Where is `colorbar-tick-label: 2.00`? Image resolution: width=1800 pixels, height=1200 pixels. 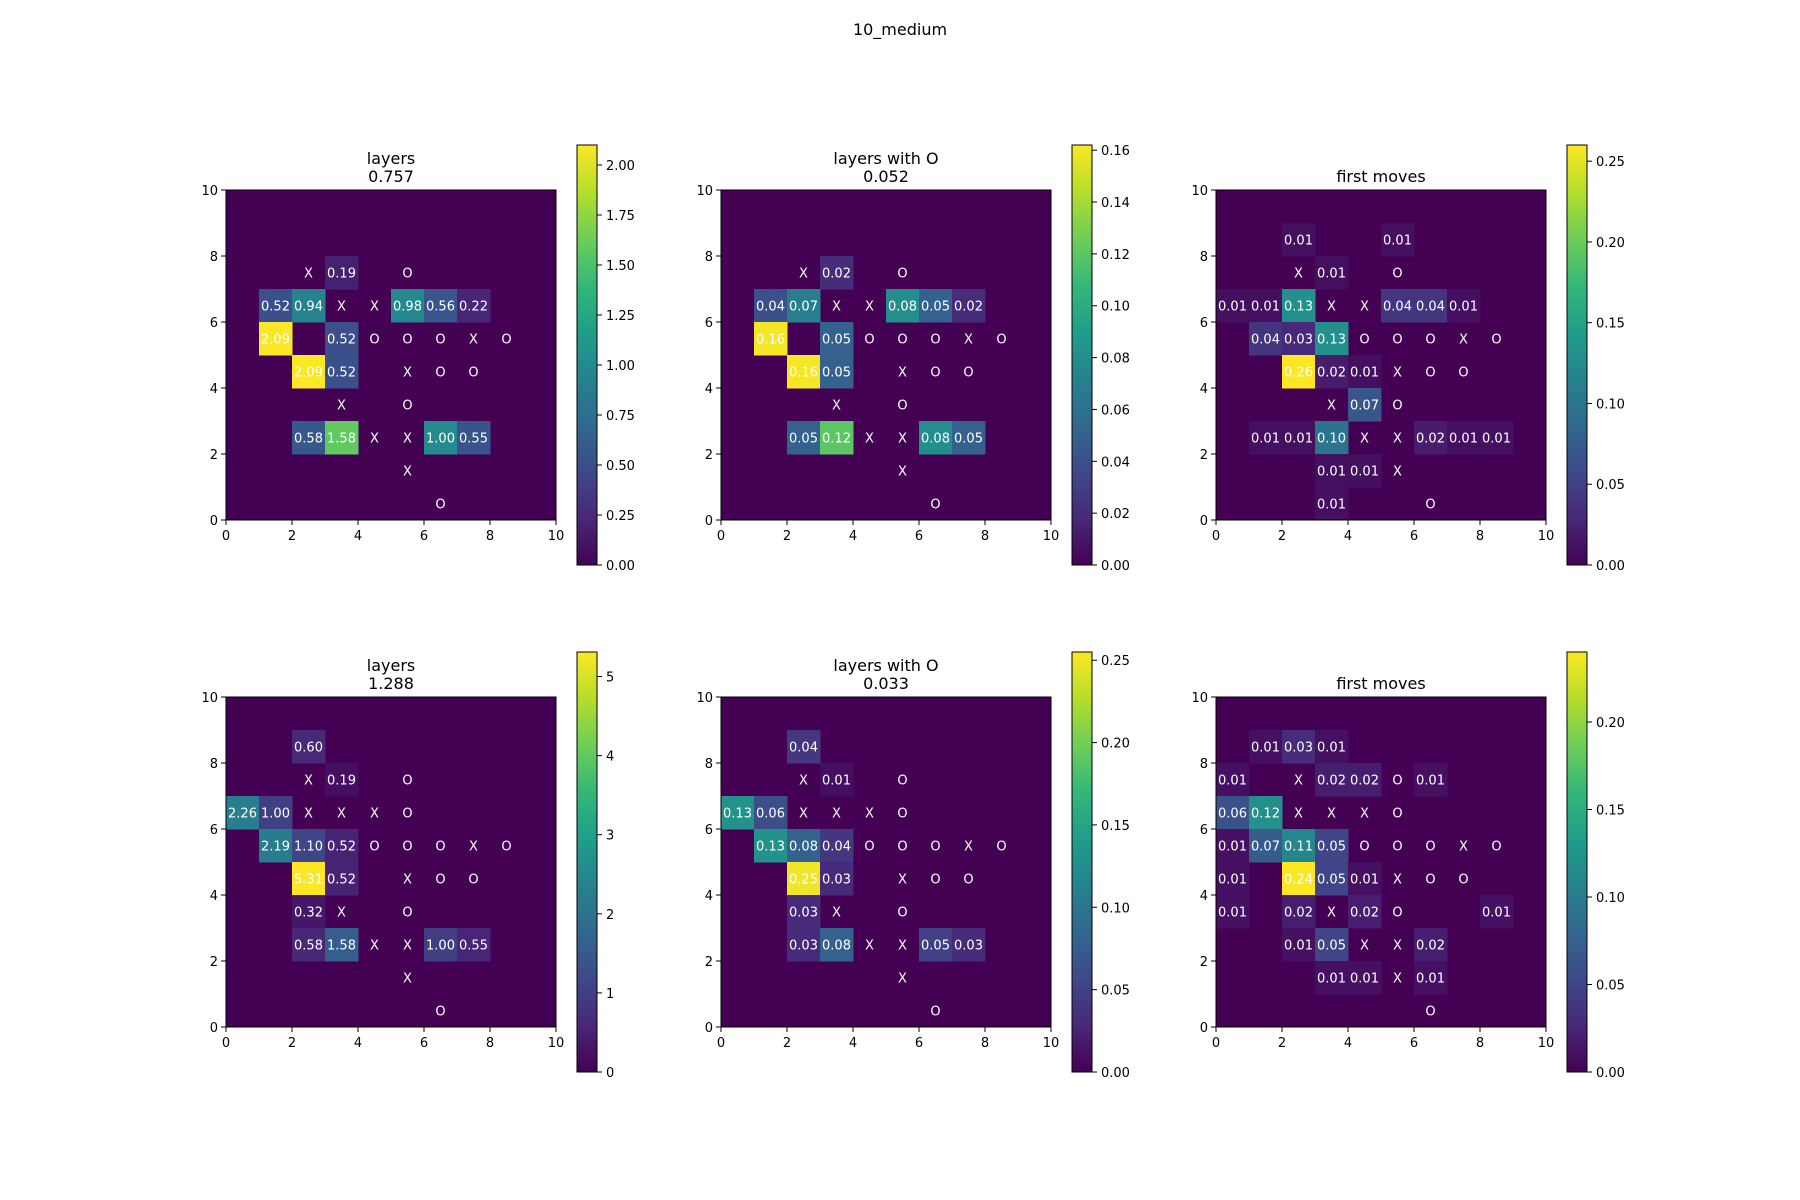 colorbar-tick-label: 2.00 is located at coordinates (620, 166).